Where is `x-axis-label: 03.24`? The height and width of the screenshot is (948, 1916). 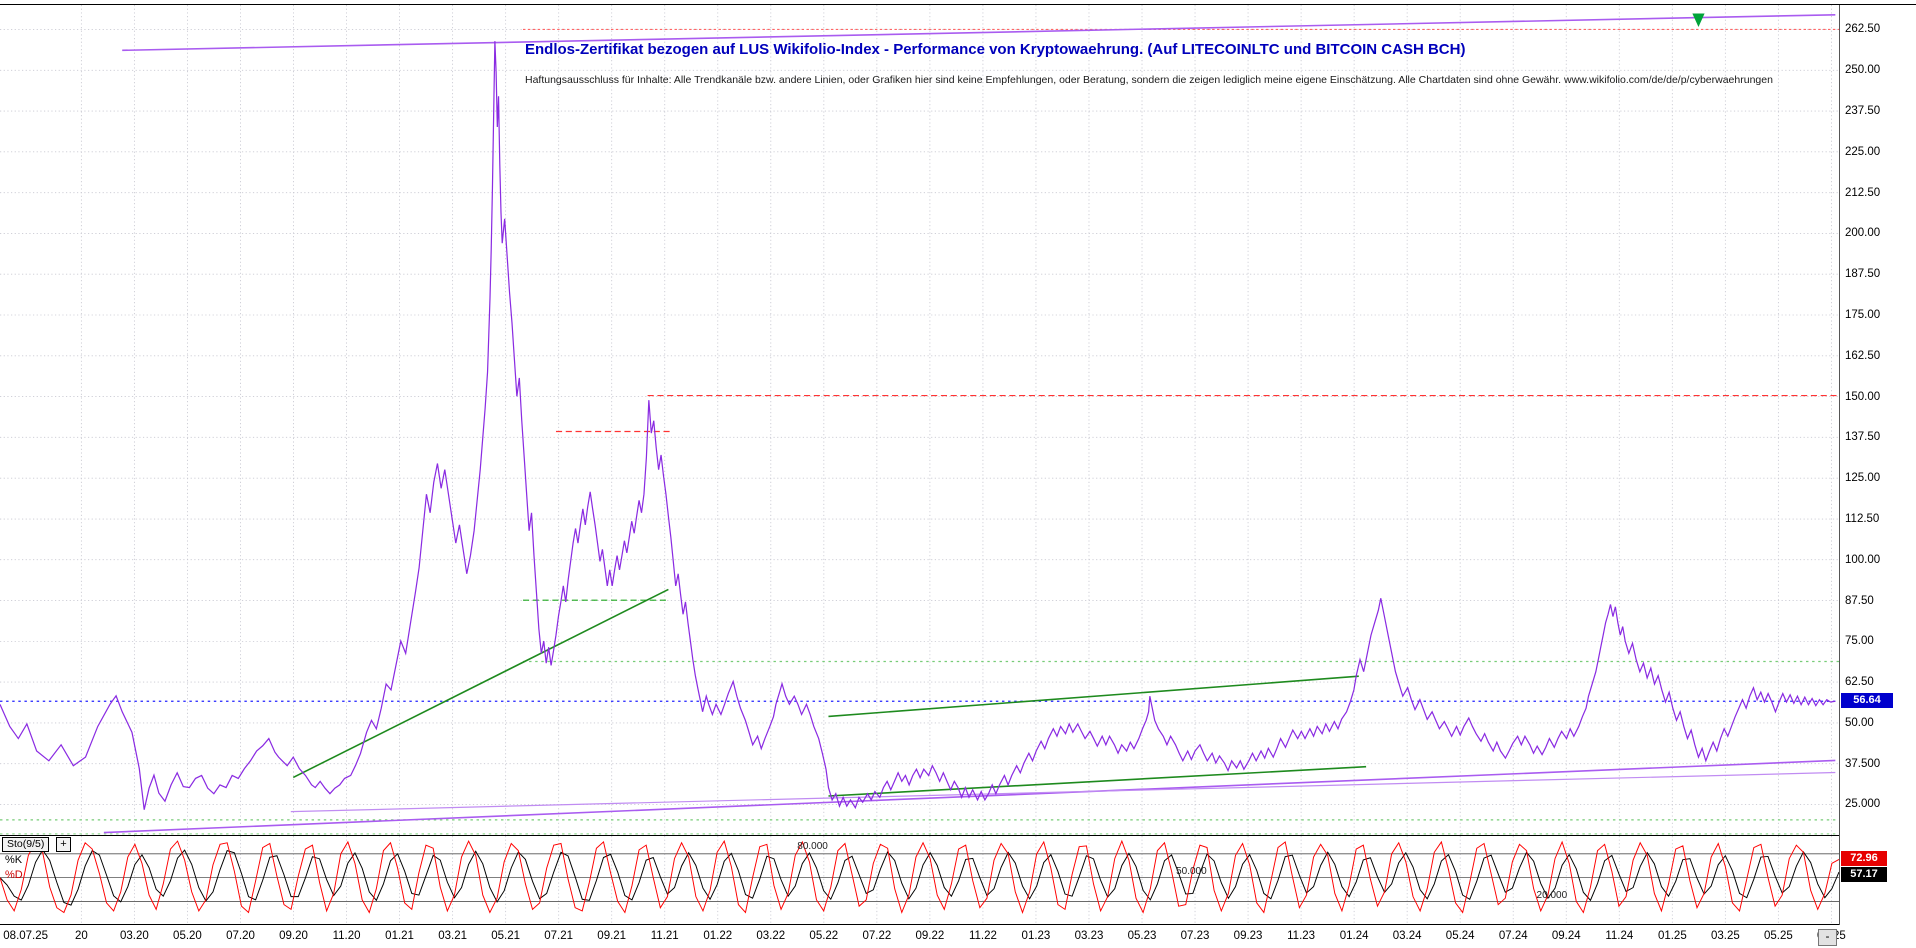
x-axis-label: 03.24 is located at coordinates (1407, 936).